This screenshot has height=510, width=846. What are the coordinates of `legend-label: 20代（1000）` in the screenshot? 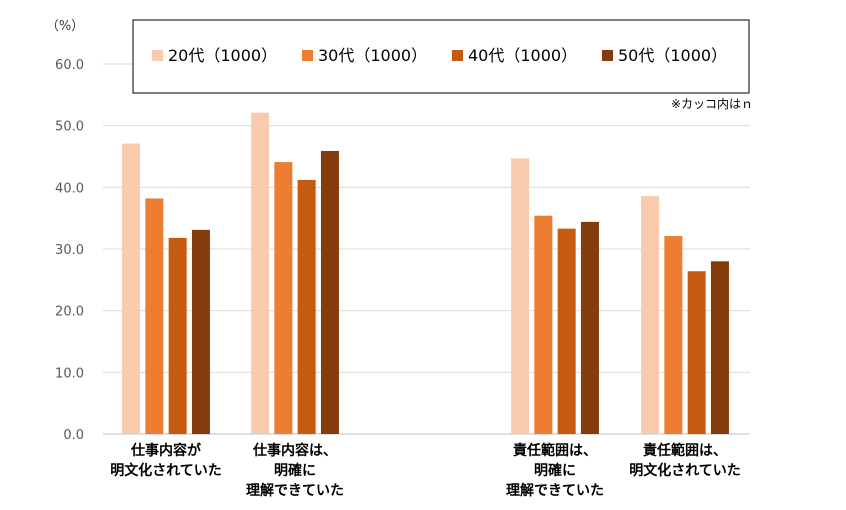 It's located at (222, 55).